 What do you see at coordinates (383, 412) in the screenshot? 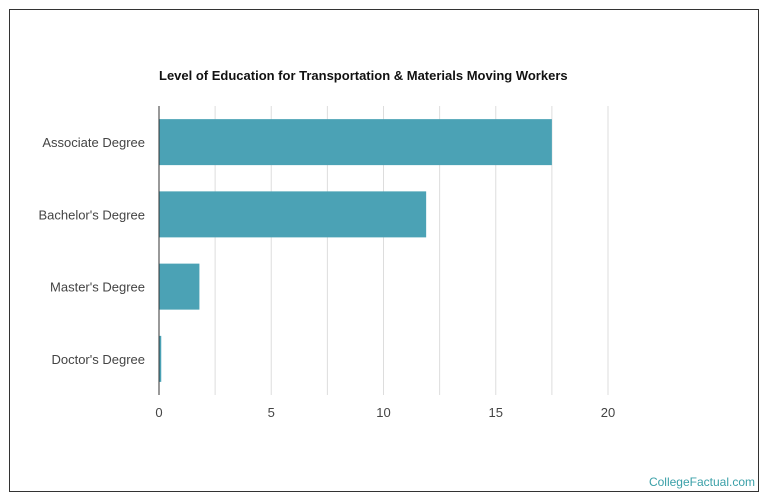
I see `x-tick-label: 10` at bounding box center [383, 412].